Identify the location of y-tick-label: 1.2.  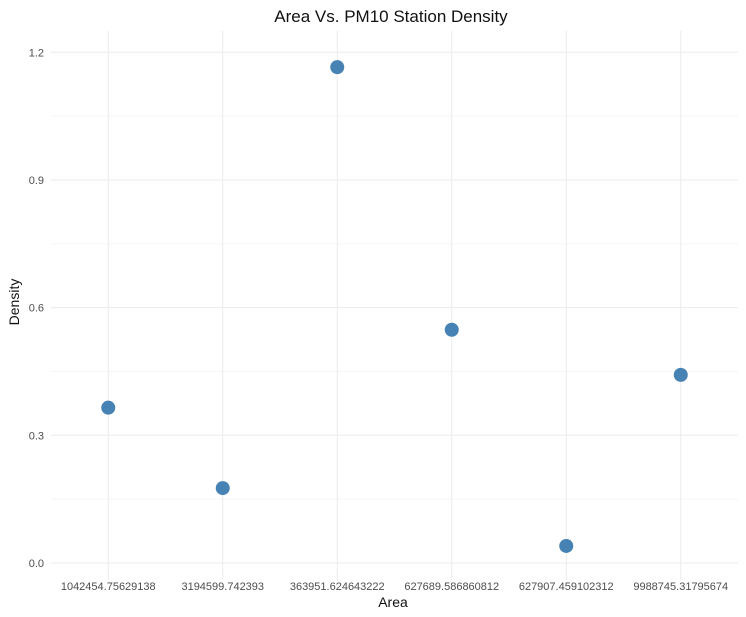
(36, 53).